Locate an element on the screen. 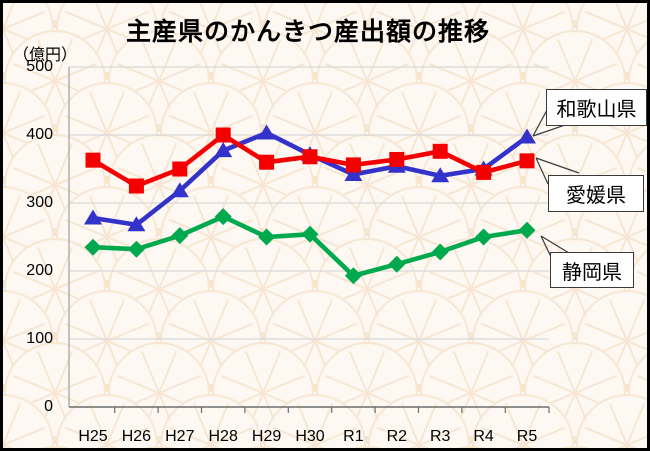 Image resolution: width=650 pixels, height=451 pixels. marker-wakayama-R1 is located at coordinates (353, 173).